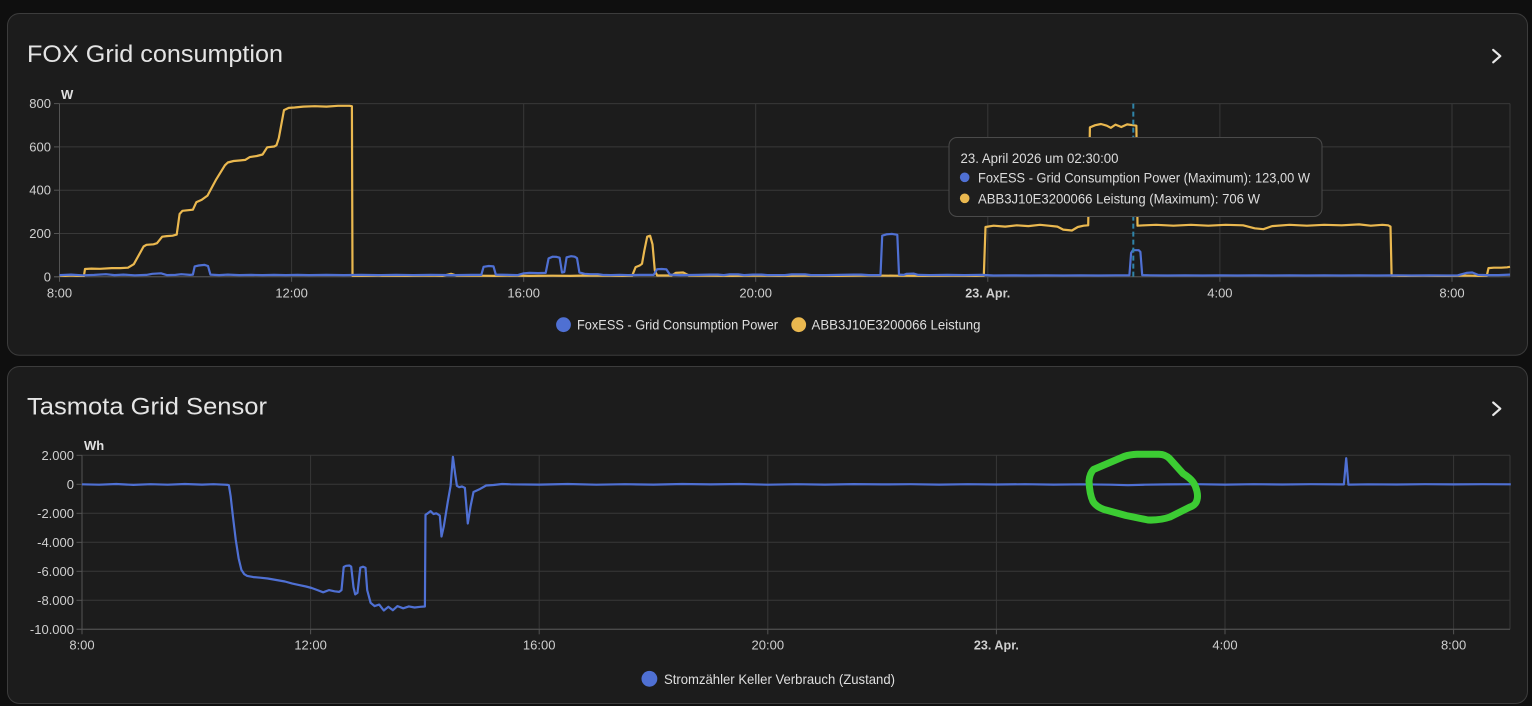 This screenshot has width=1532, height=706. I want to click on svg-text: 800, so click(40, 103).